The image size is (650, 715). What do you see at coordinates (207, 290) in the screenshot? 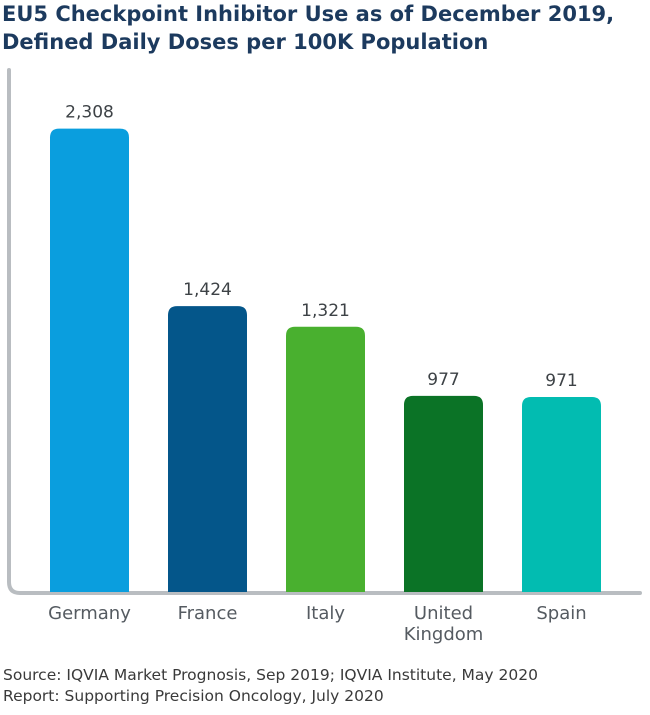
I see `value-label: 1,424` at bounding box center [207, 290].